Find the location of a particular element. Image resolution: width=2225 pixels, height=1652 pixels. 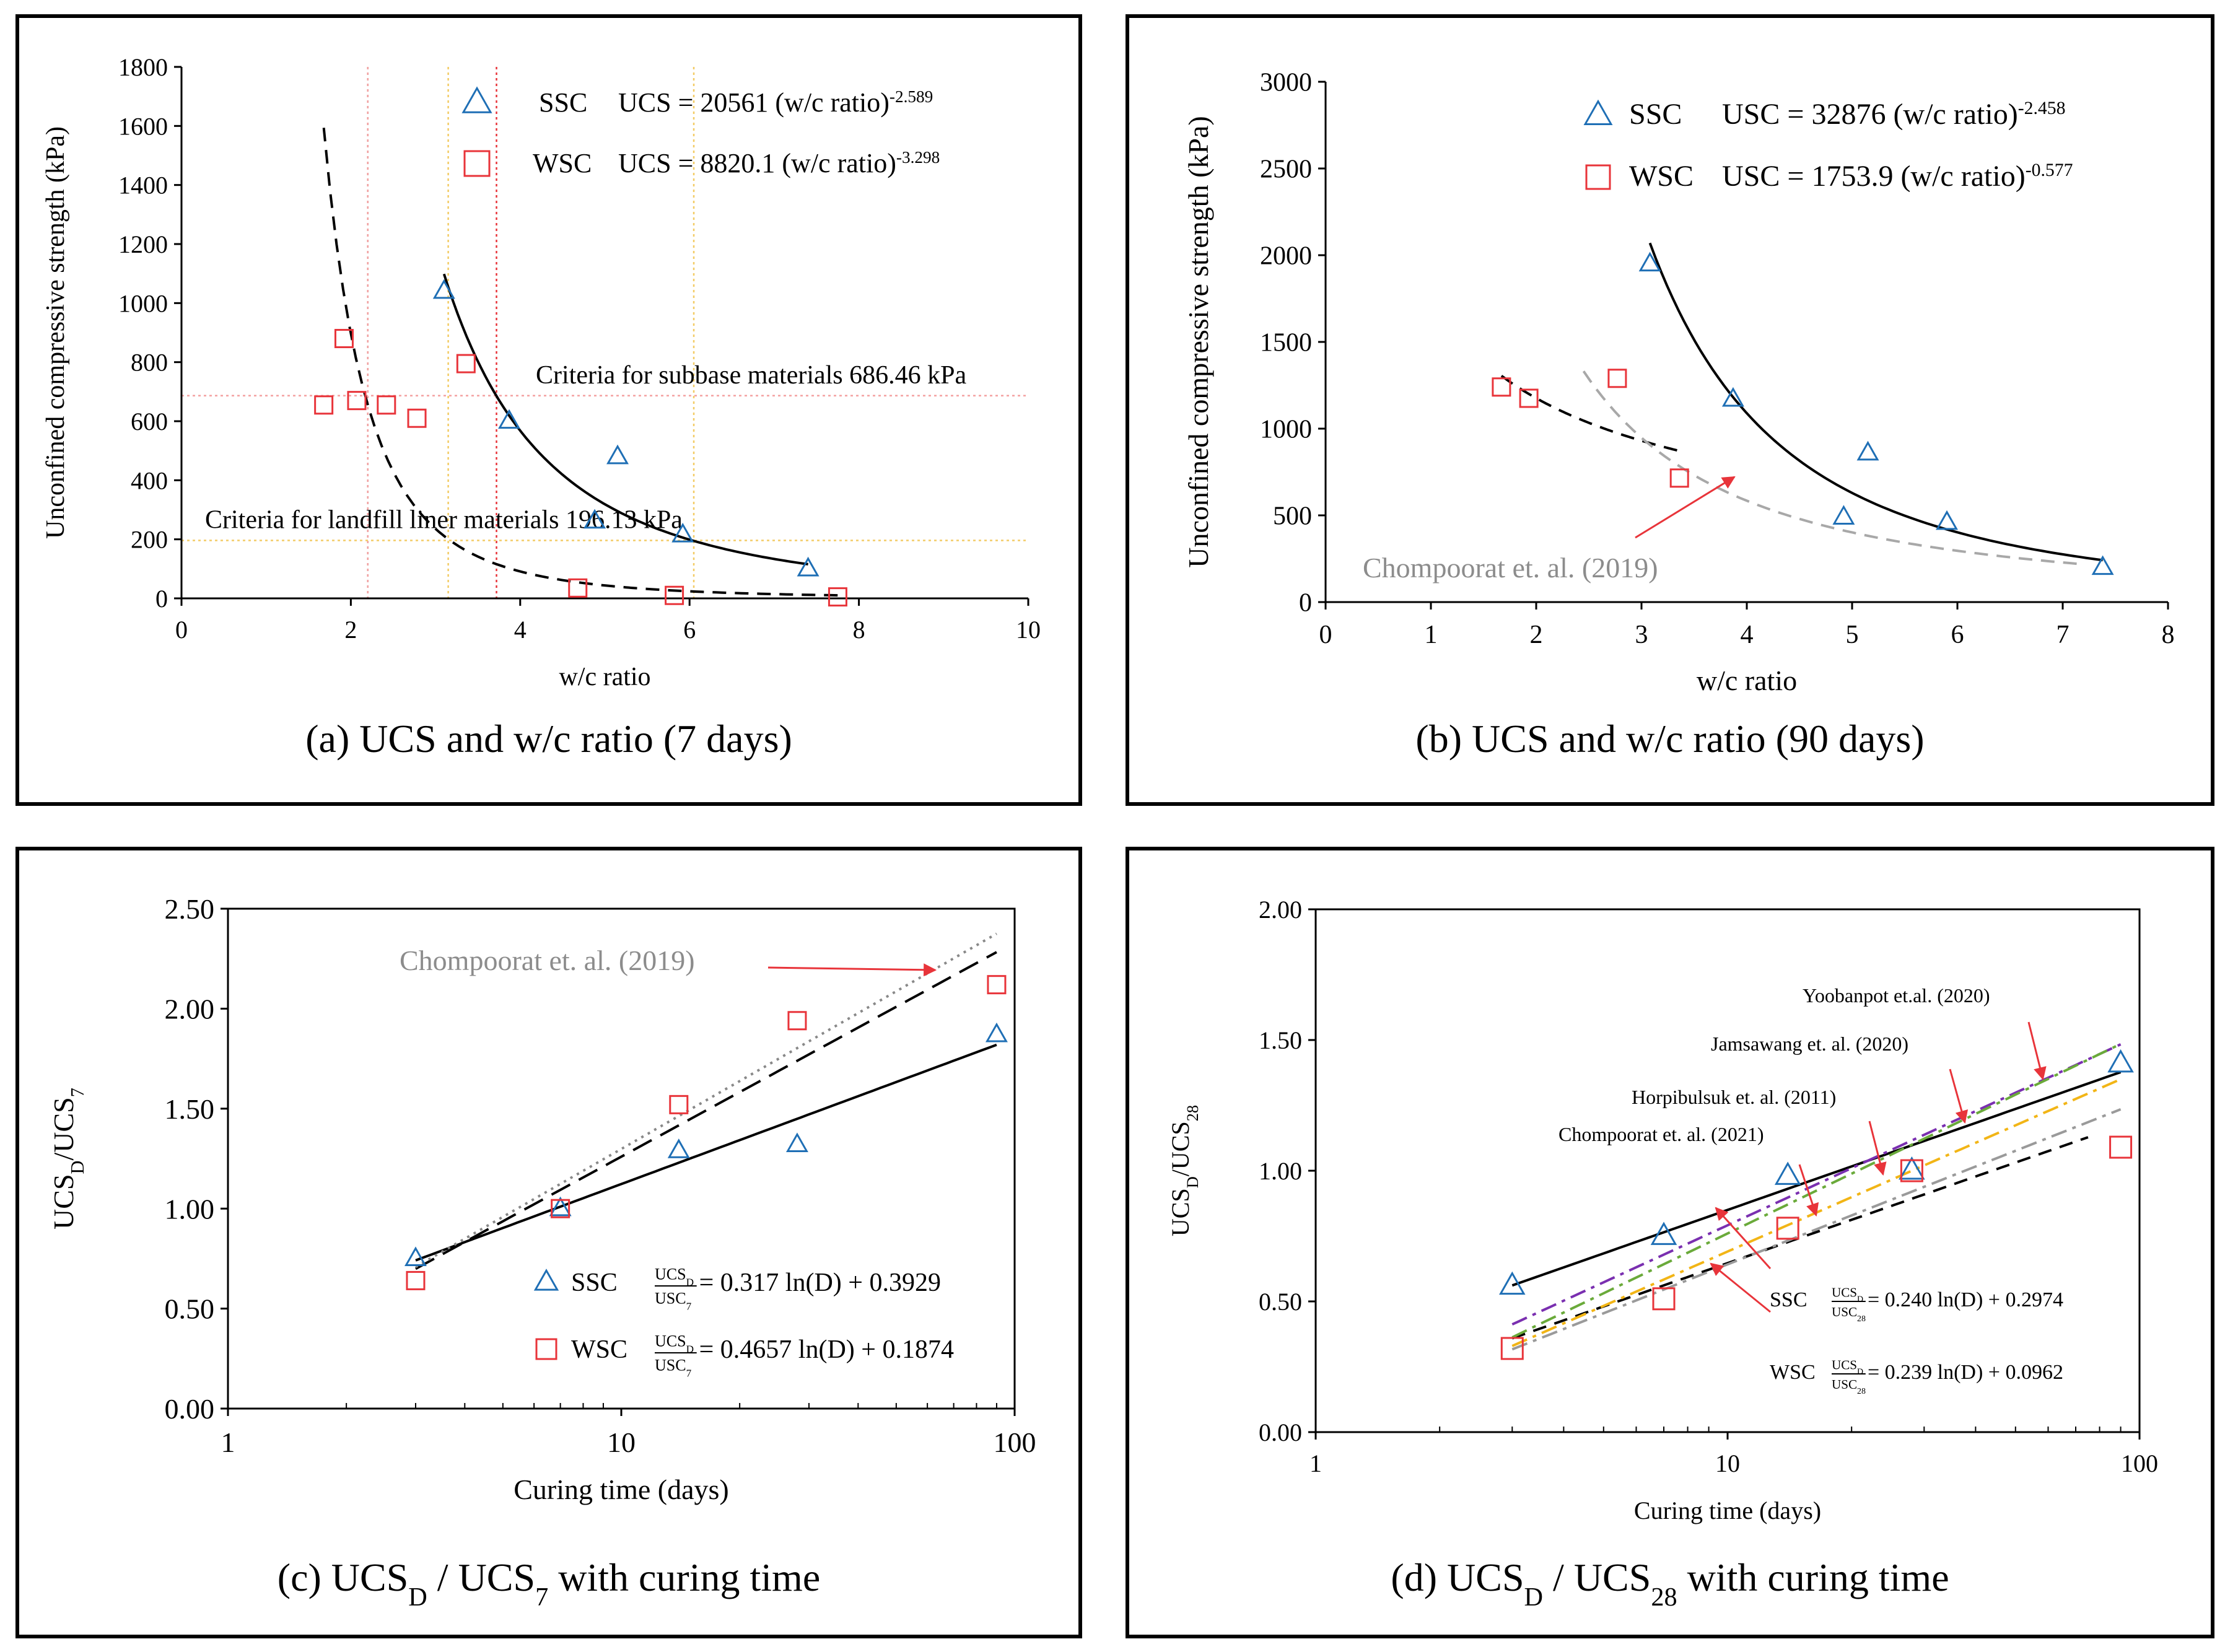

legend-equation: = 0.317 ln(D) + 0.3929 is located at coordinates (820, 1283).